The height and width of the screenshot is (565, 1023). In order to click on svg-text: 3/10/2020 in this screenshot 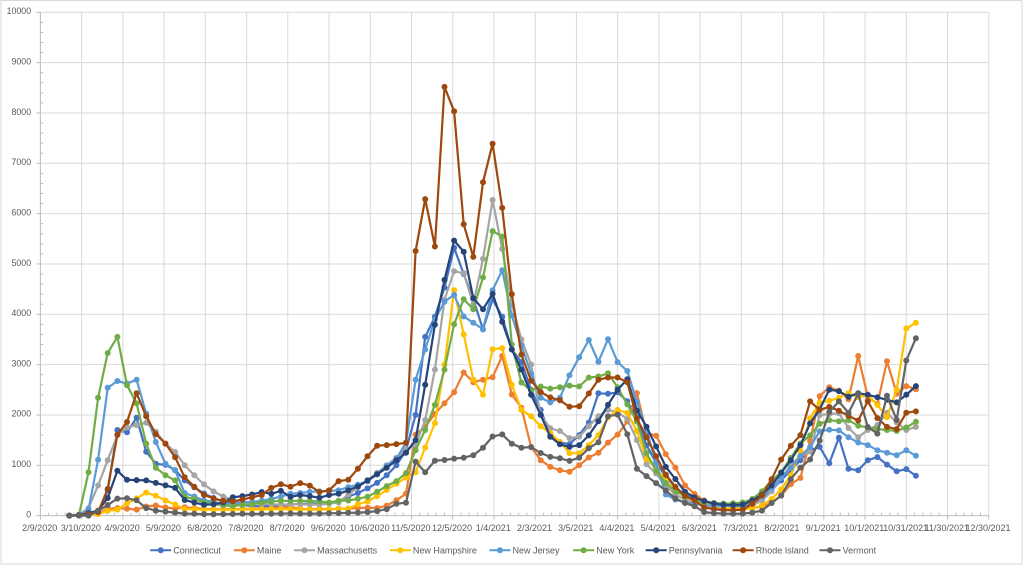, I will do `click(81, 528)`.